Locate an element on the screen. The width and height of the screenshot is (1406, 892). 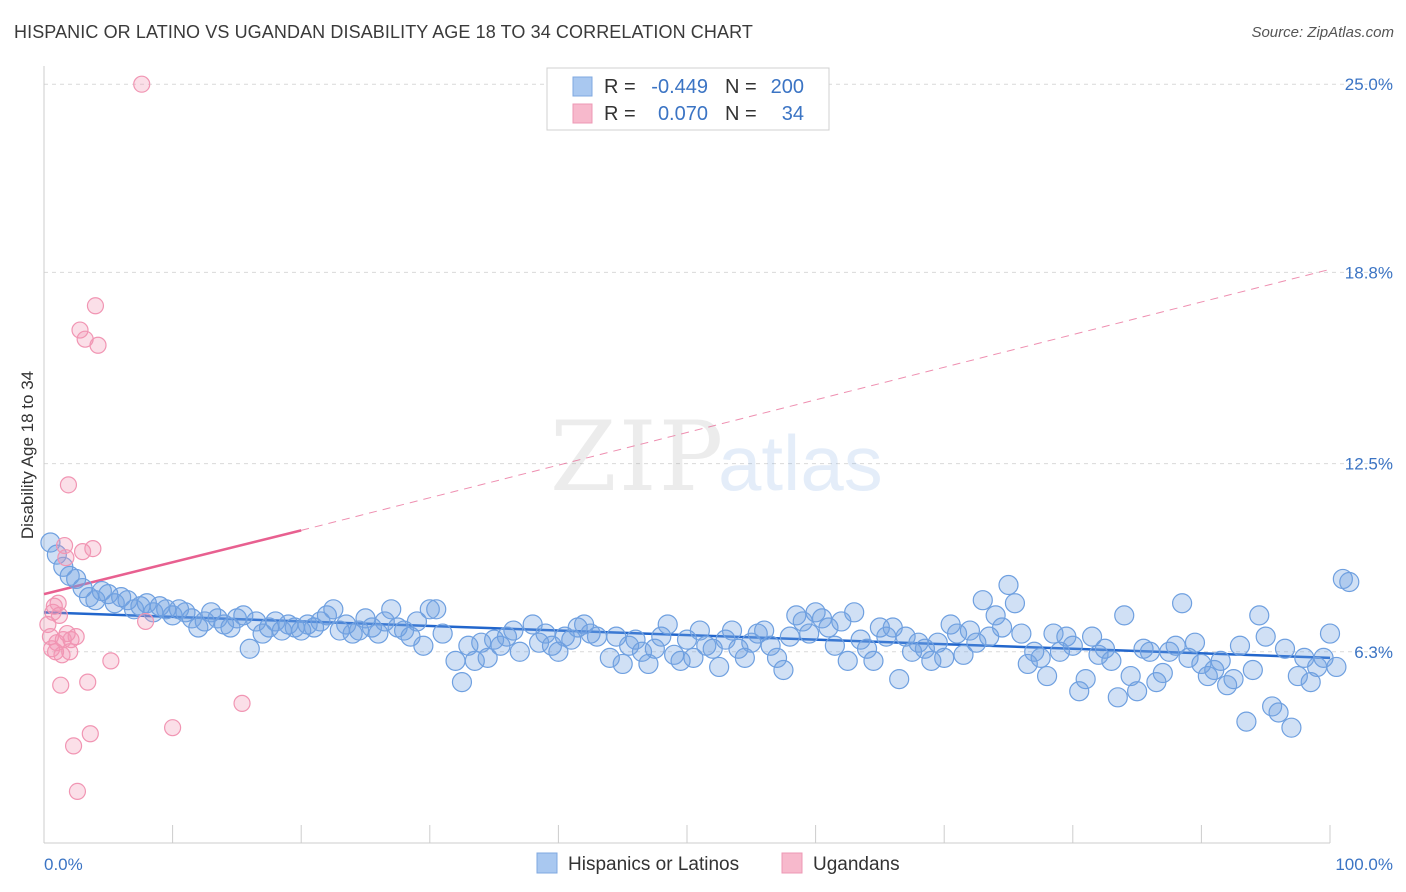
y-tick-label-0: 6.3% is located at coordinates (1373, 652).